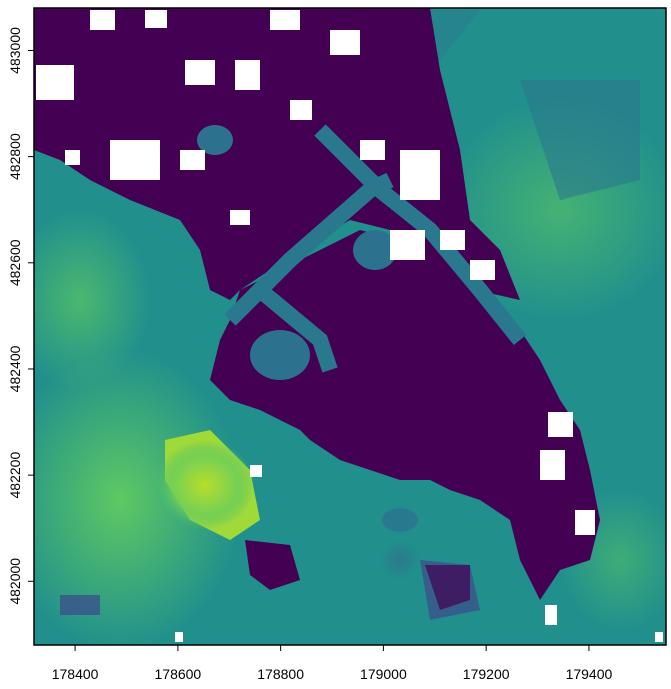 The width and height of the screenshot is (671, 689). I want to click on x-tick-label: 179200, so click(486, 674).